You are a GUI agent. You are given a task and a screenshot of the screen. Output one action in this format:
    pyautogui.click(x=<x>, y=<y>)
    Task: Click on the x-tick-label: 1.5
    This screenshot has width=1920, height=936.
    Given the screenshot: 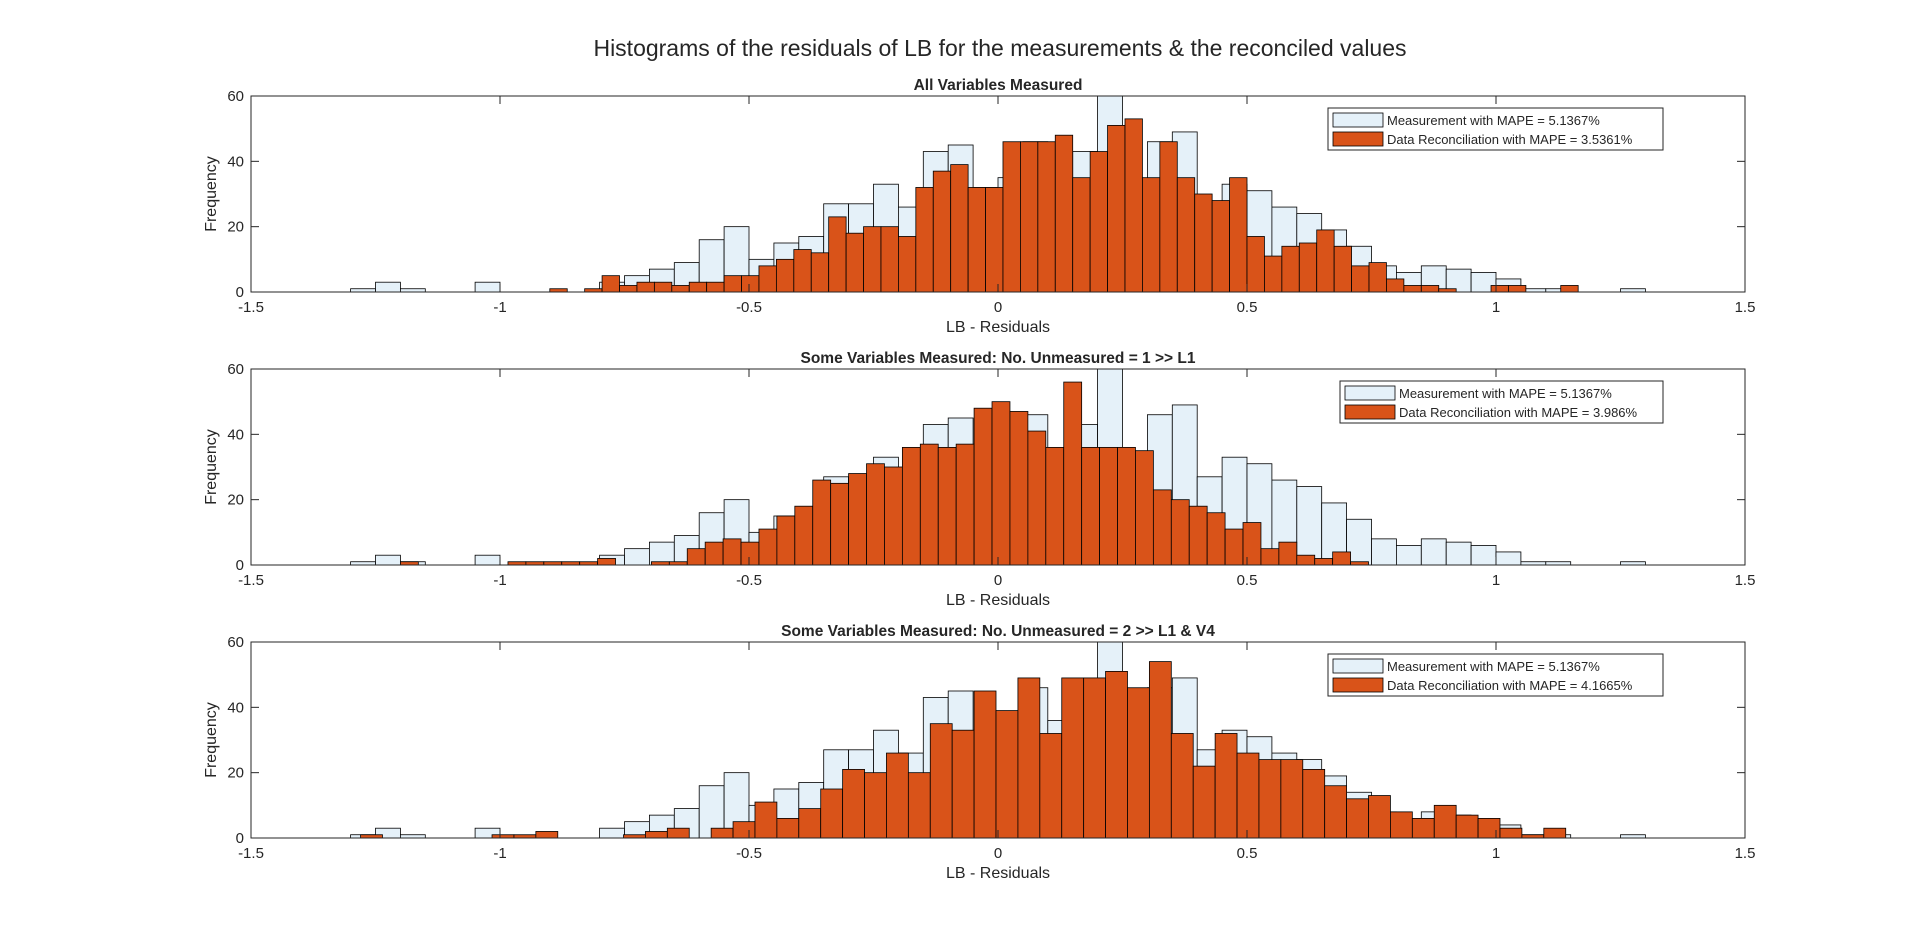 What is the action you would take?
    pyautogui.click(x=1745, y=853)
    